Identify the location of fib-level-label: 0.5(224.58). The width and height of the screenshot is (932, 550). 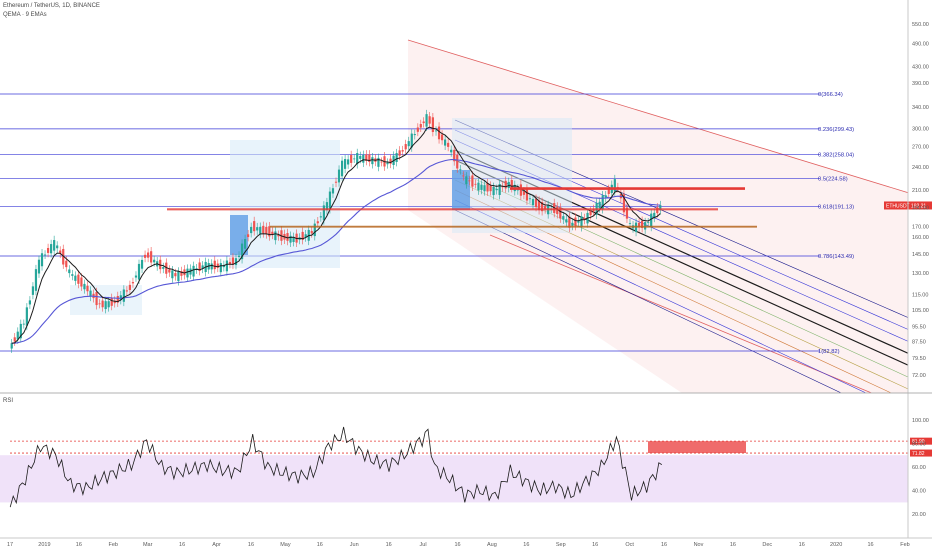
(833, 180).